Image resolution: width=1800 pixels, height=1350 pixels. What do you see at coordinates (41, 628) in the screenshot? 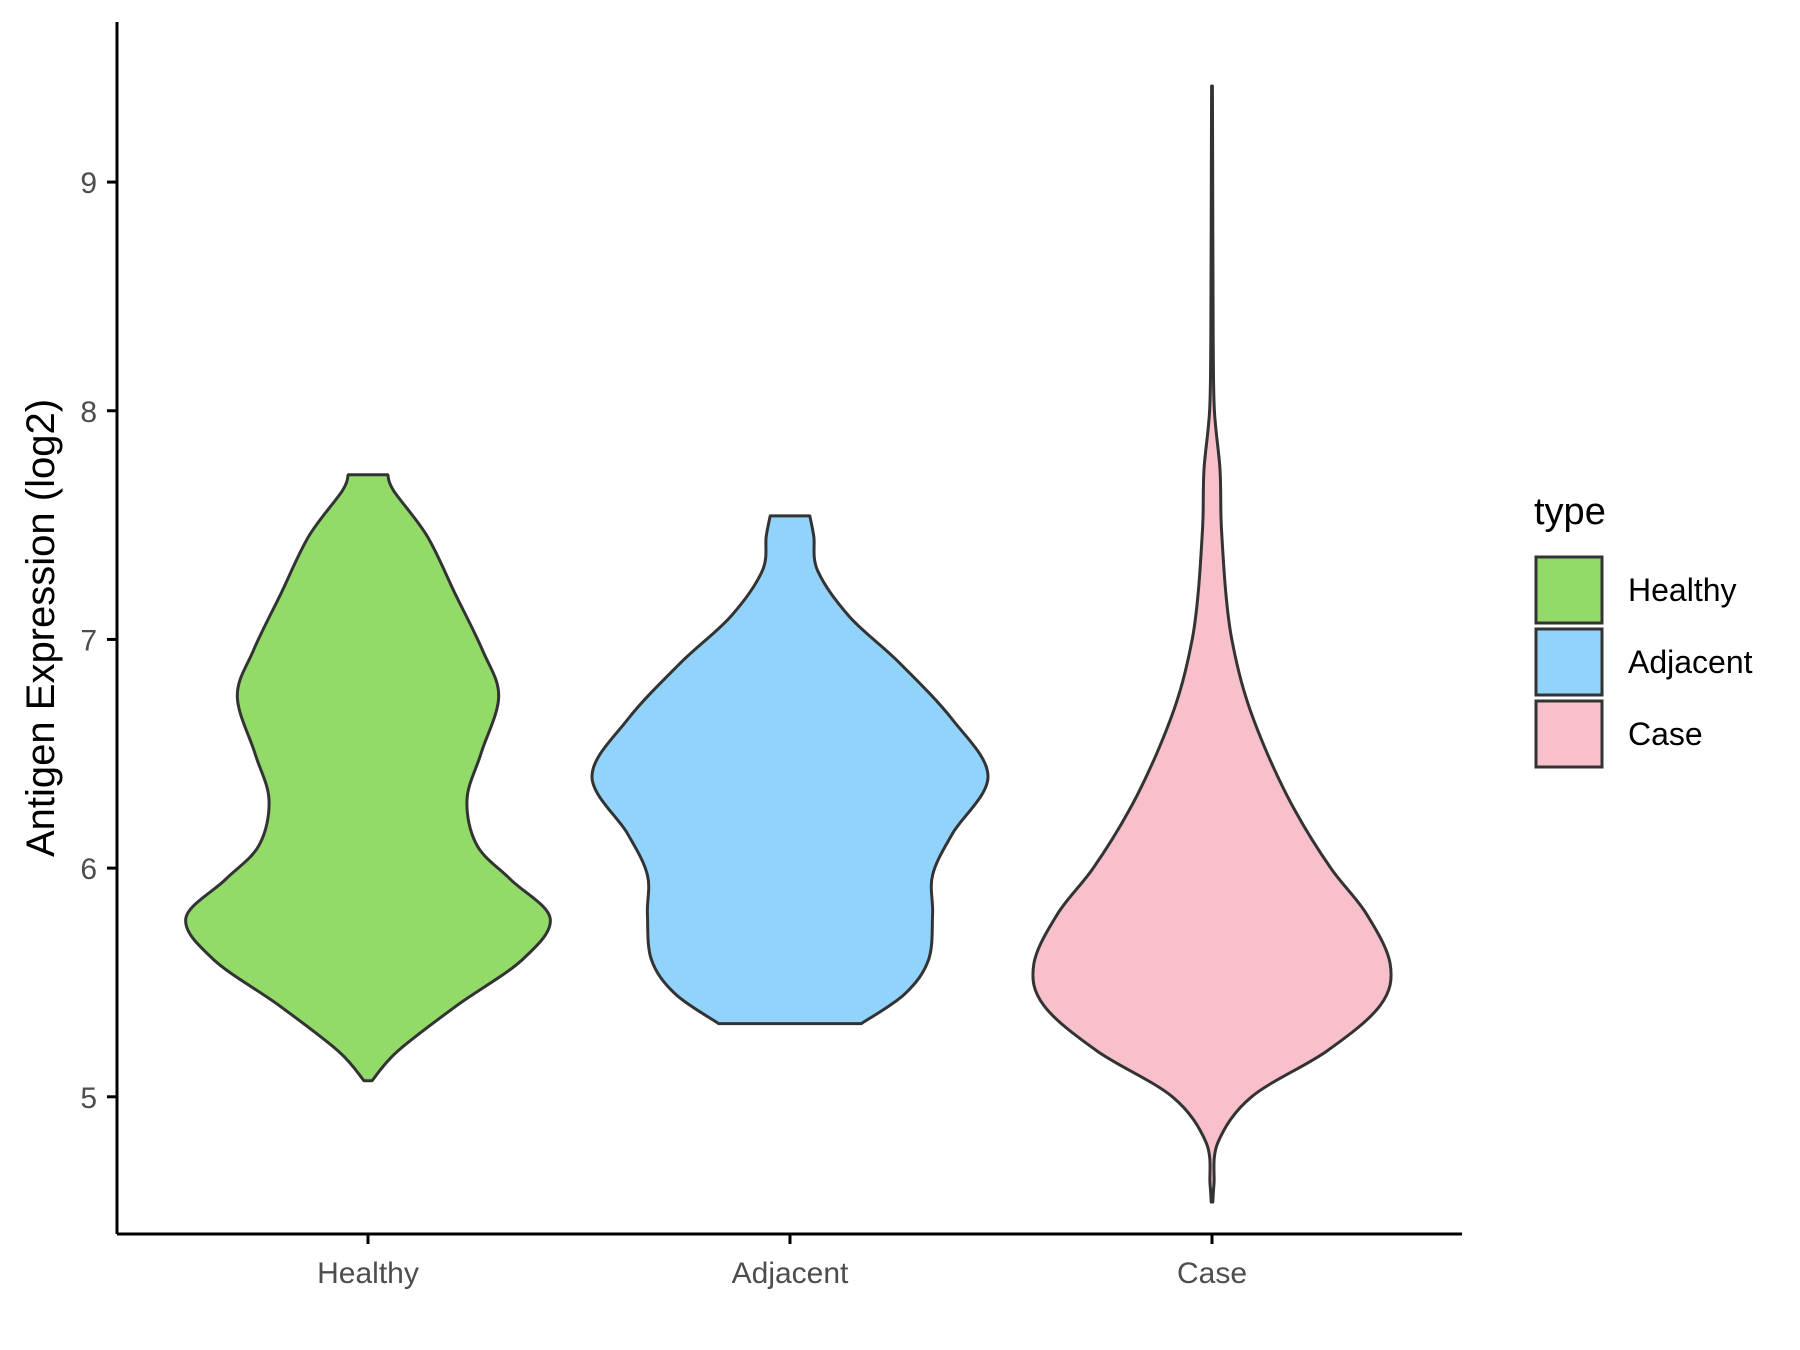
I see `y-axis-title: Antigen Expression (log2)` at bounding box center [41, 628].